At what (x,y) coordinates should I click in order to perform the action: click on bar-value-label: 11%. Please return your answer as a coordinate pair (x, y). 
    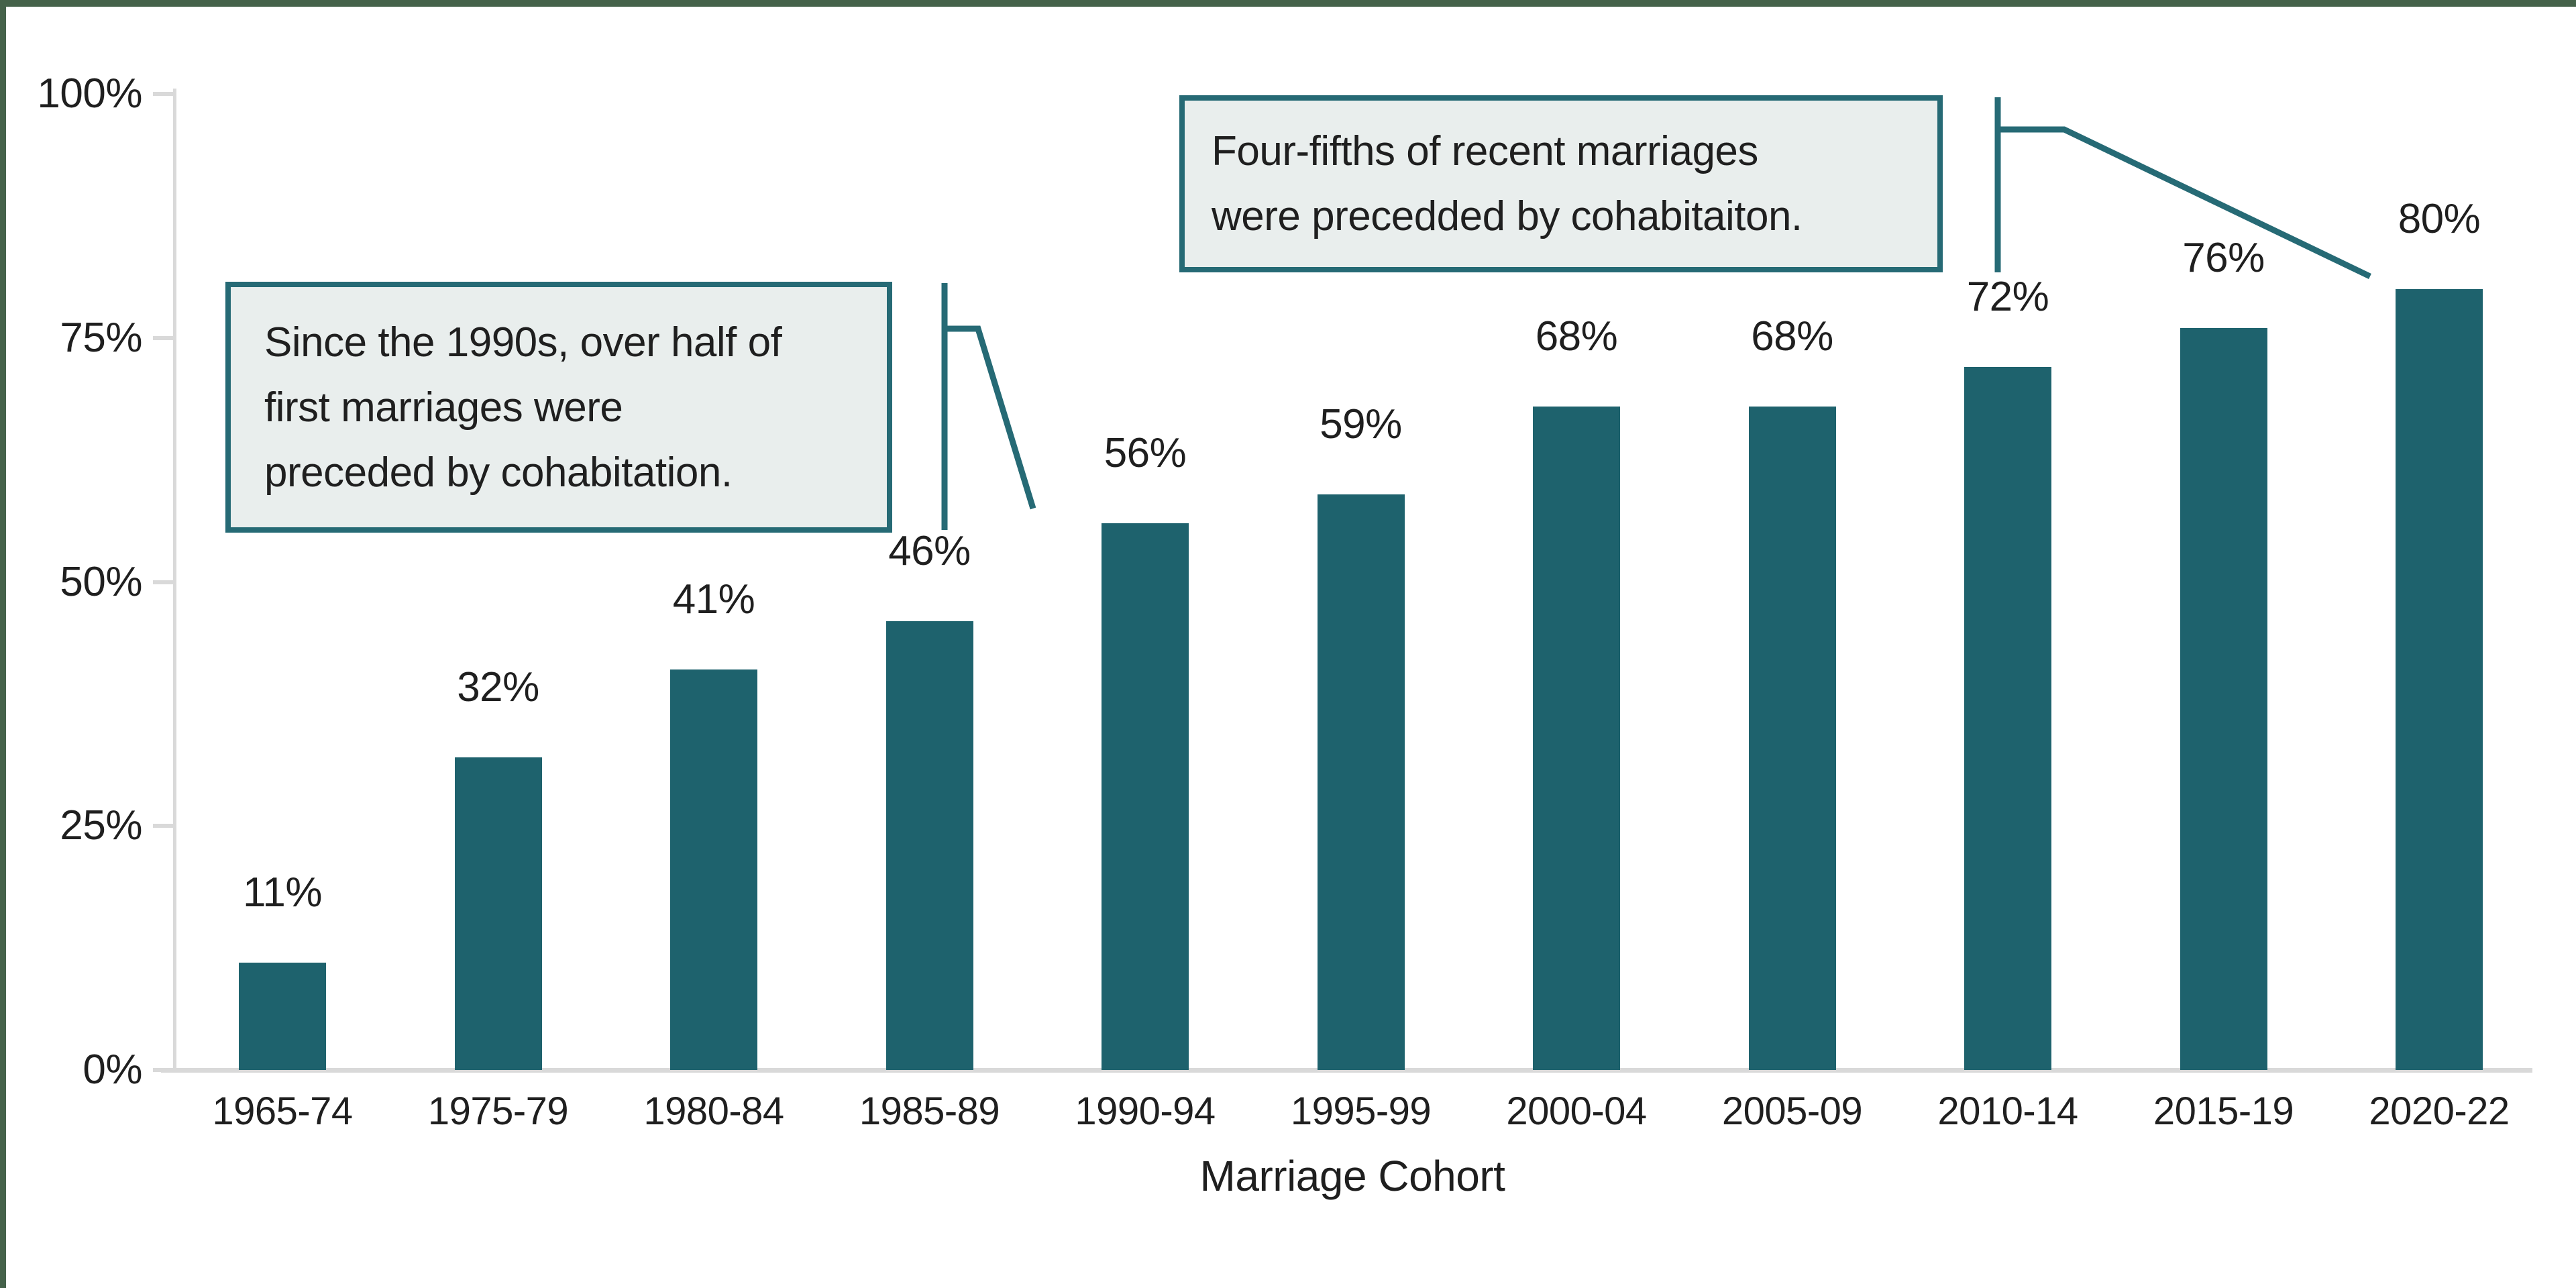
    Looking at the image, I should click on (283, 892).